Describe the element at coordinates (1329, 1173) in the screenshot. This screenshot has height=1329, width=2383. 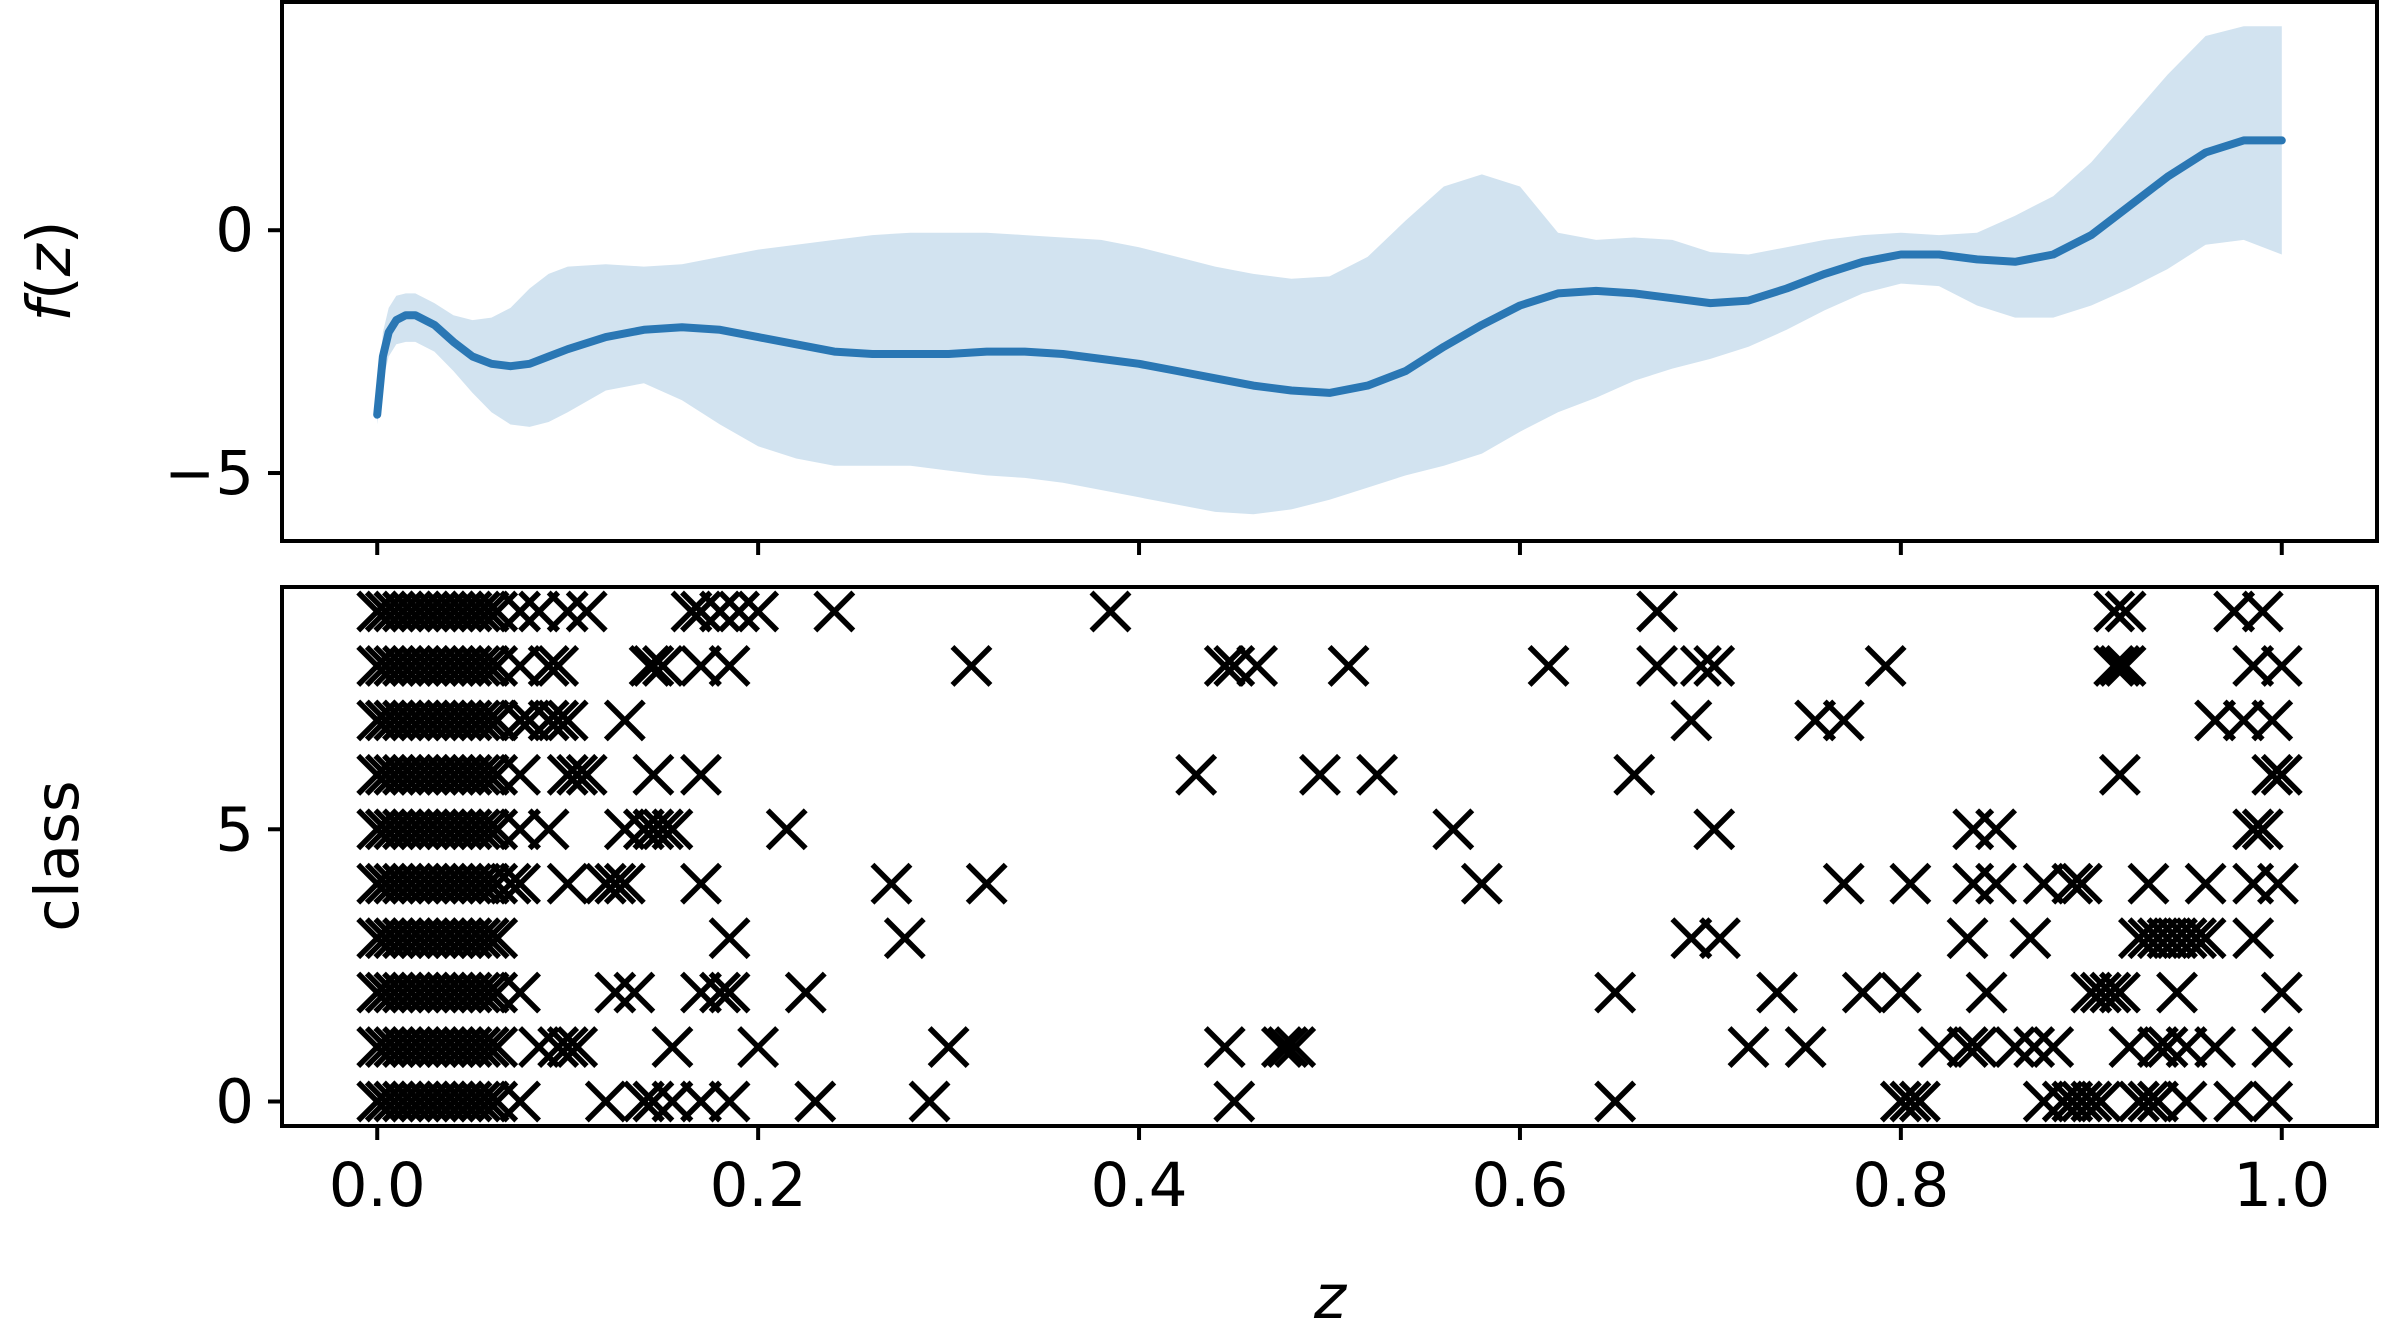
I see `bottom-x-ticks: 0.0 0.2 0.4 0.6 0.8 1.0` at that location.